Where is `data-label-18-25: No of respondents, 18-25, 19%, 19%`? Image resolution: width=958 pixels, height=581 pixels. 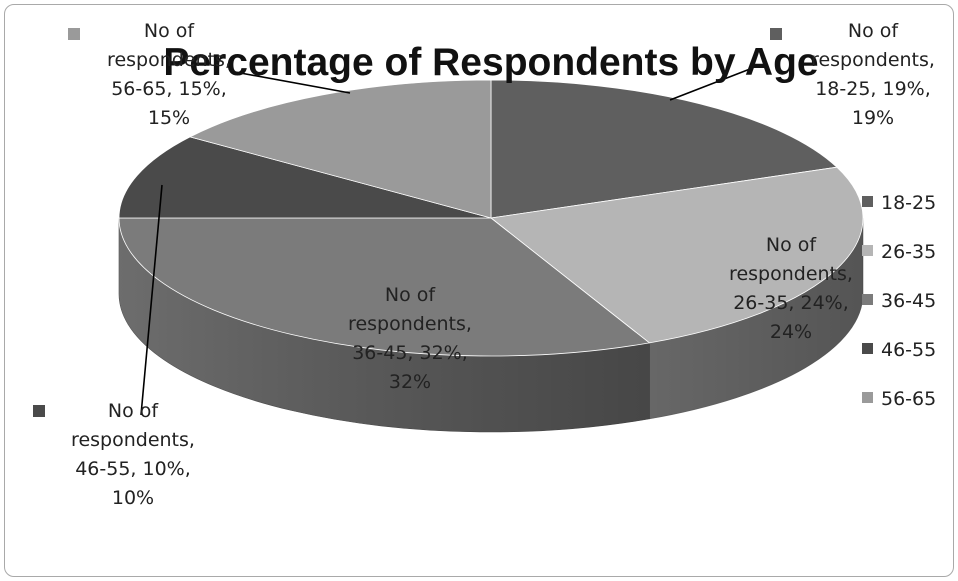 data-label-18-25: No of respondents, 18-25, 19%, 19% is located at coordinates (873, 74).